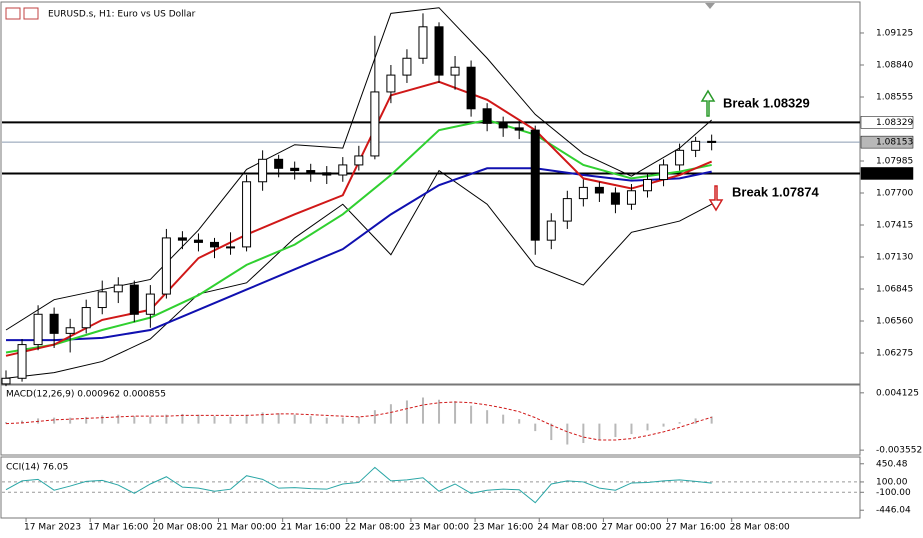 Image resolution: width=923 pixels, height=538 pixels. What do you see at coordinates (894, 322) in the screenshot?
I see `y-tick-label: 1.06560` at bounding box center [894, 322].